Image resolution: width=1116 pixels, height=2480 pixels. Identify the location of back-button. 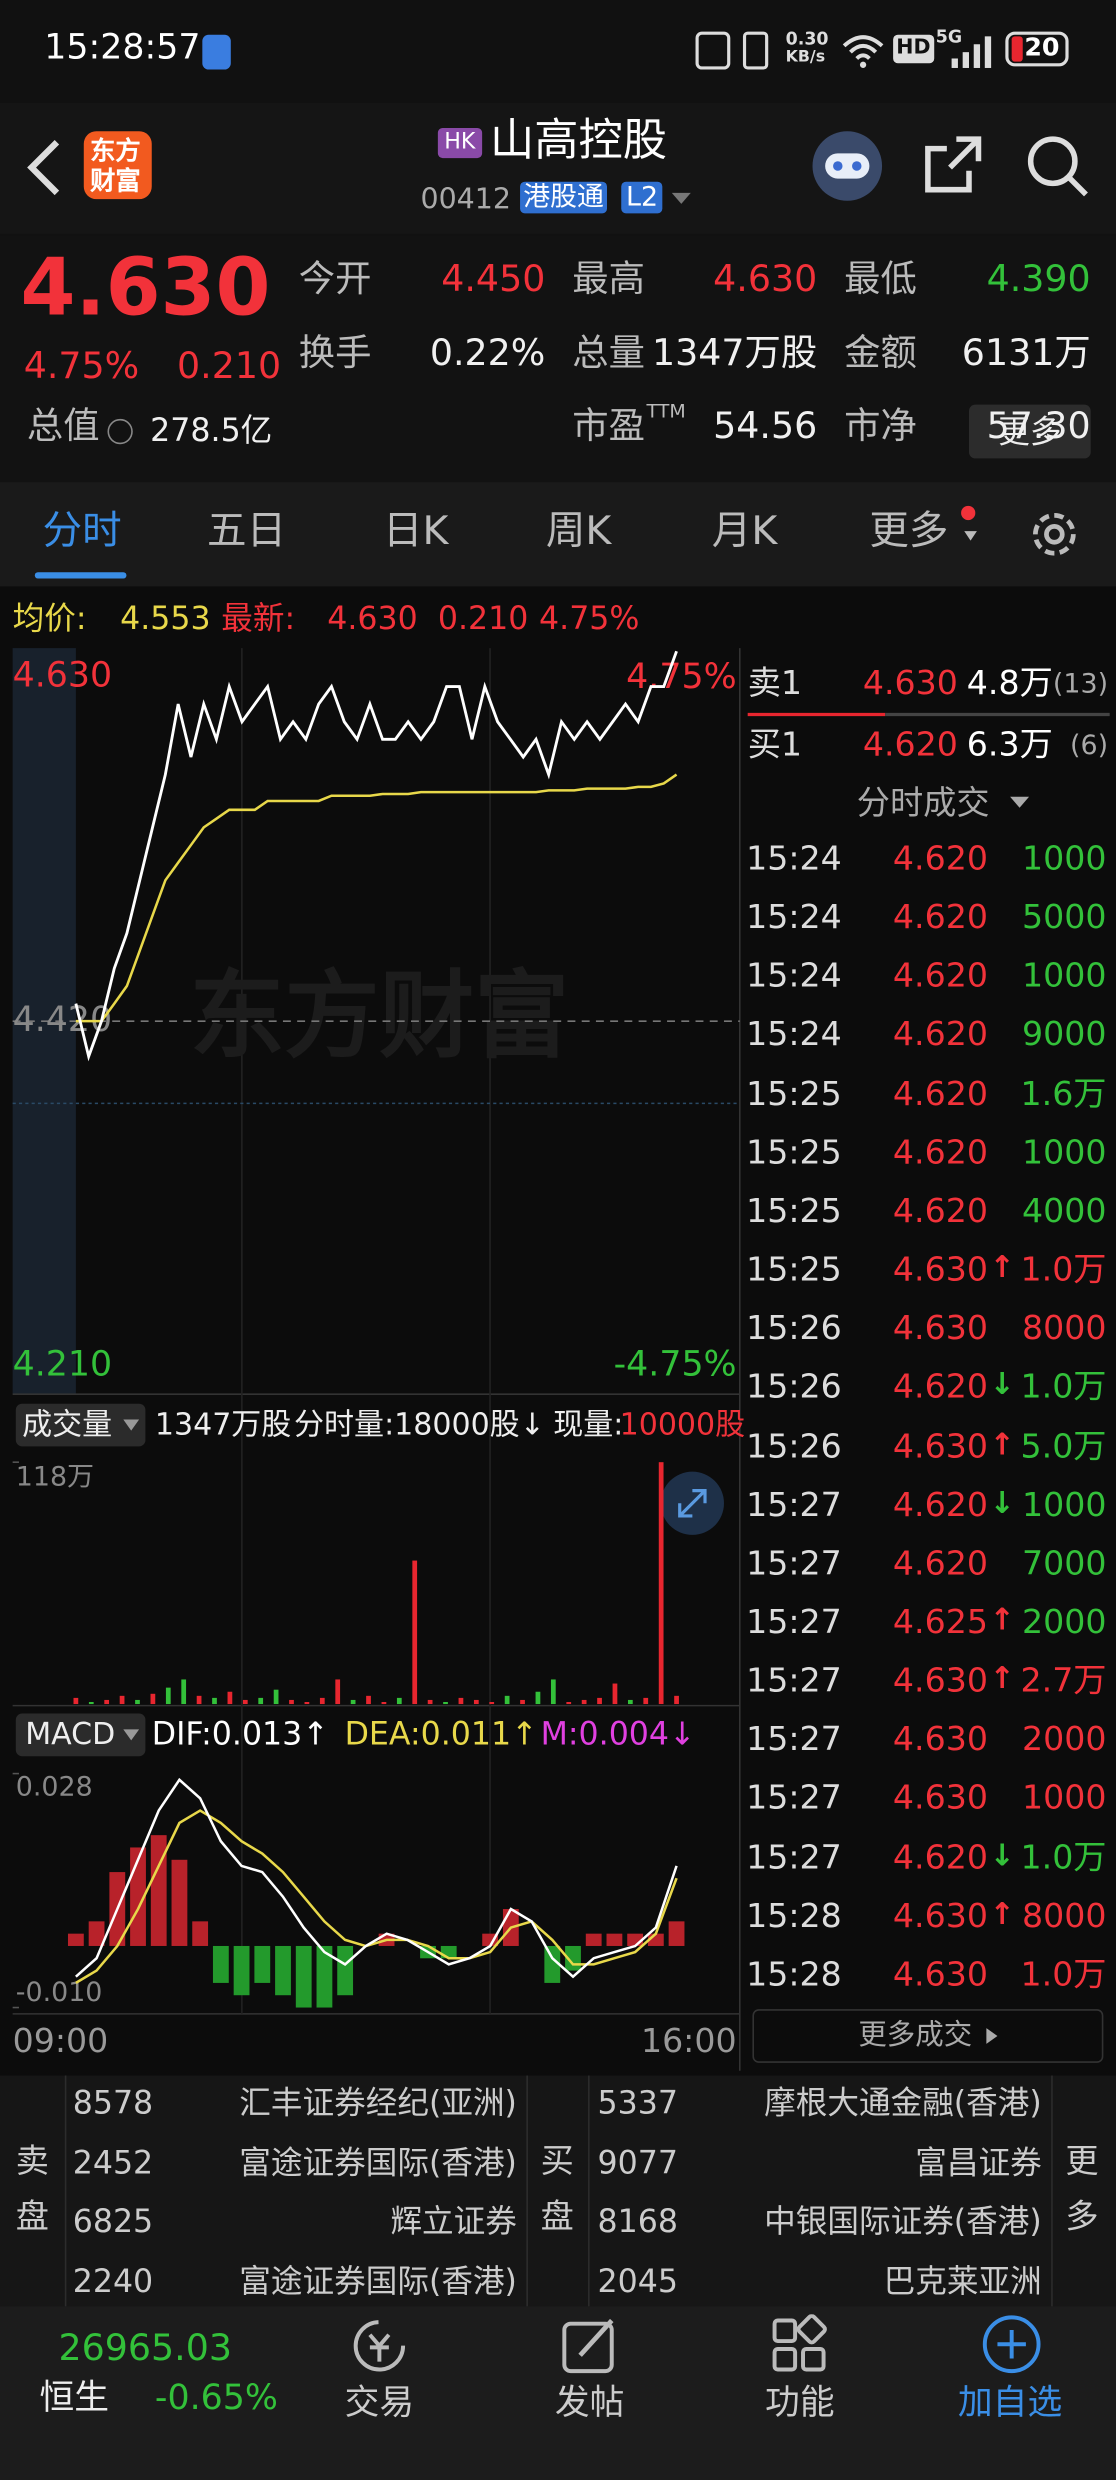
(44, 167).